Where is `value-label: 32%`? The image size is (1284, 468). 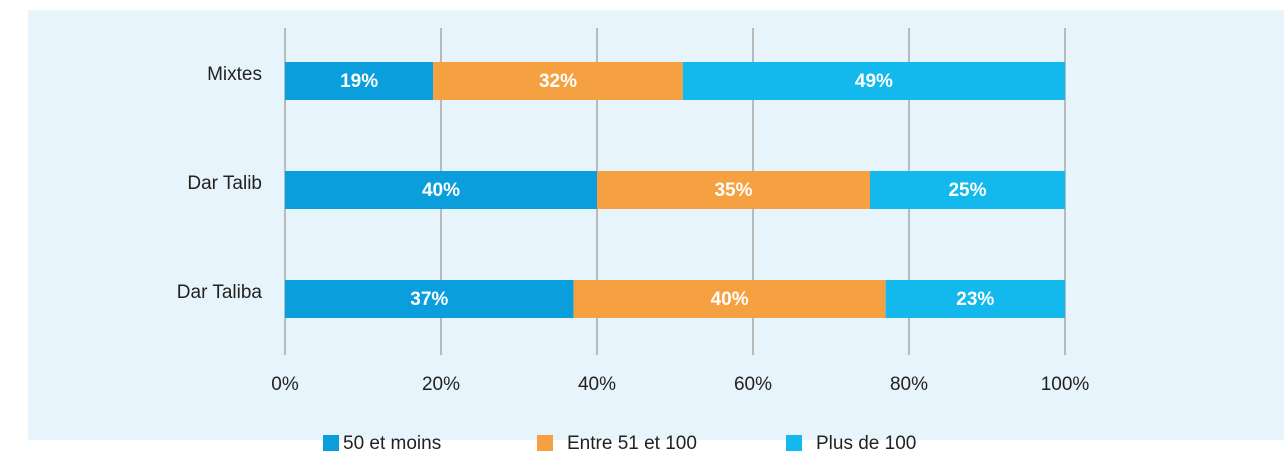 value-label: 32% is located at coordinates (558, 81).